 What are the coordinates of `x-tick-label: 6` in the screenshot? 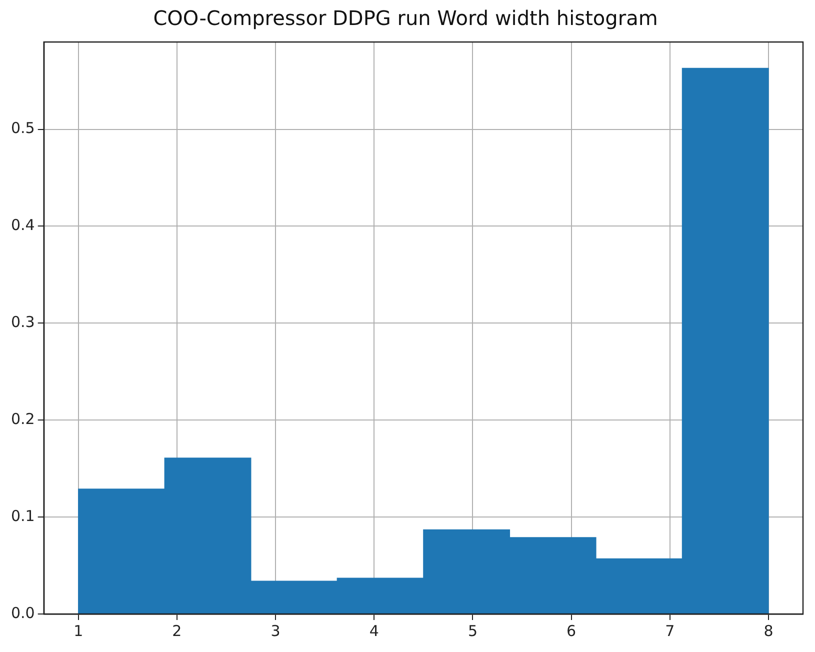 It's located at (571, 631).